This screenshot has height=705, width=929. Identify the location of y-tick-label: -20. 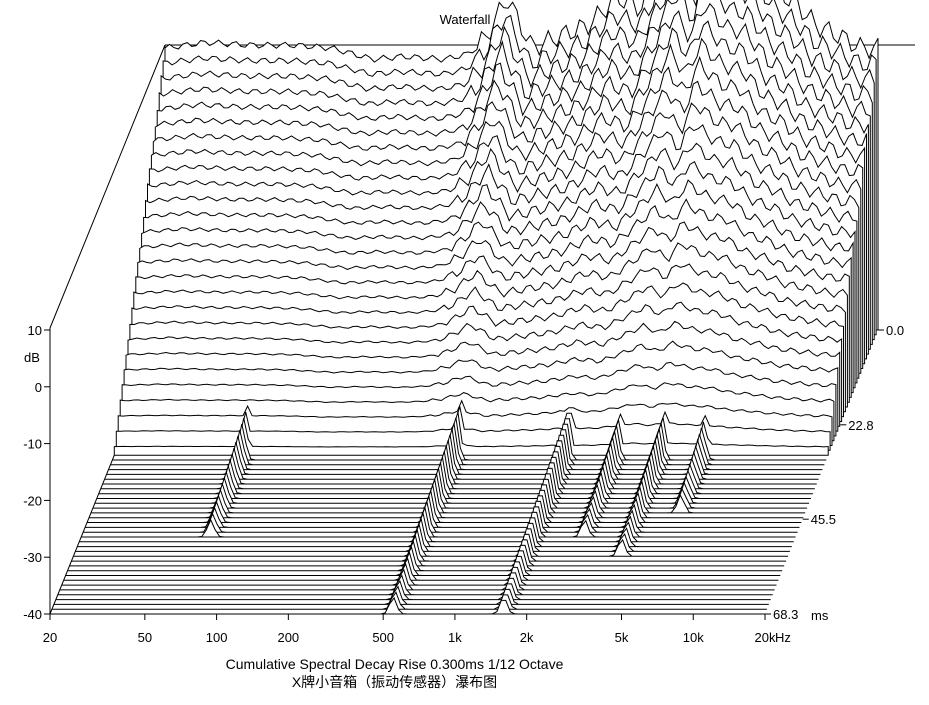
(32, 500).